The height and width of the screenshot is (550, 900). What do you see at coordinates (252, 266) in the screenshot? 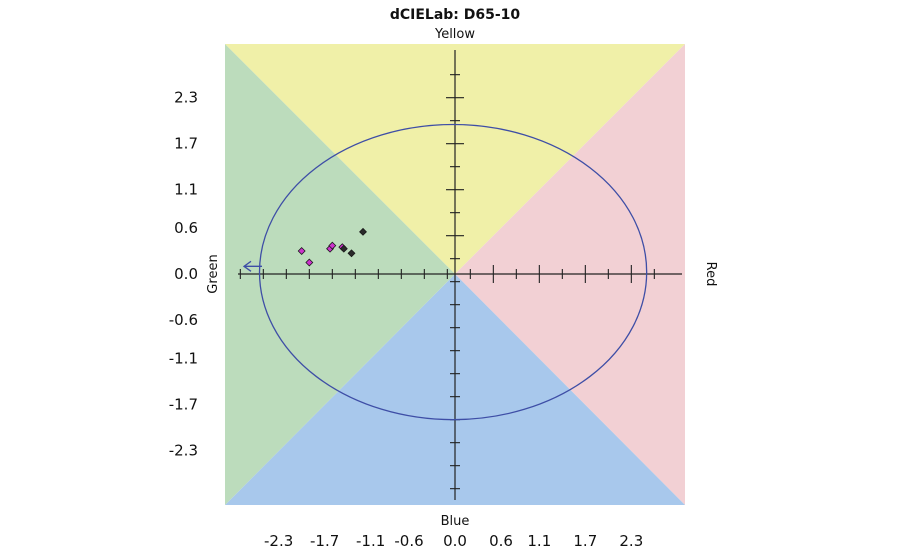
I see `off-chart-arrow` at bounding box center [252, 266].